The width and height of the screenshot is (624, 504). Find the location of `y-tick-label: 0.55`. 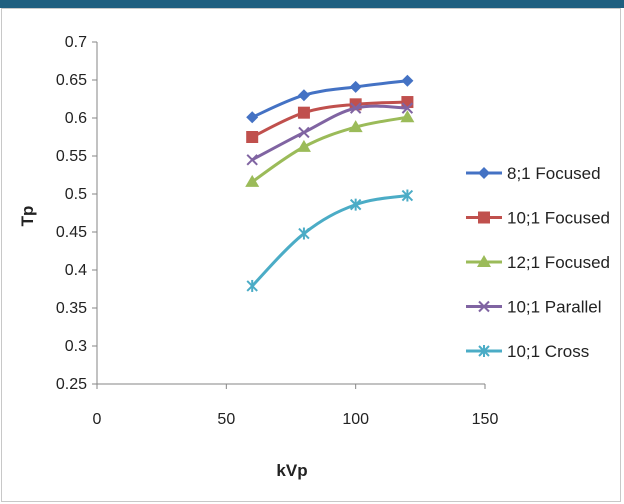

y-tick-label: 0.55 is located at coordinates (71, 156).